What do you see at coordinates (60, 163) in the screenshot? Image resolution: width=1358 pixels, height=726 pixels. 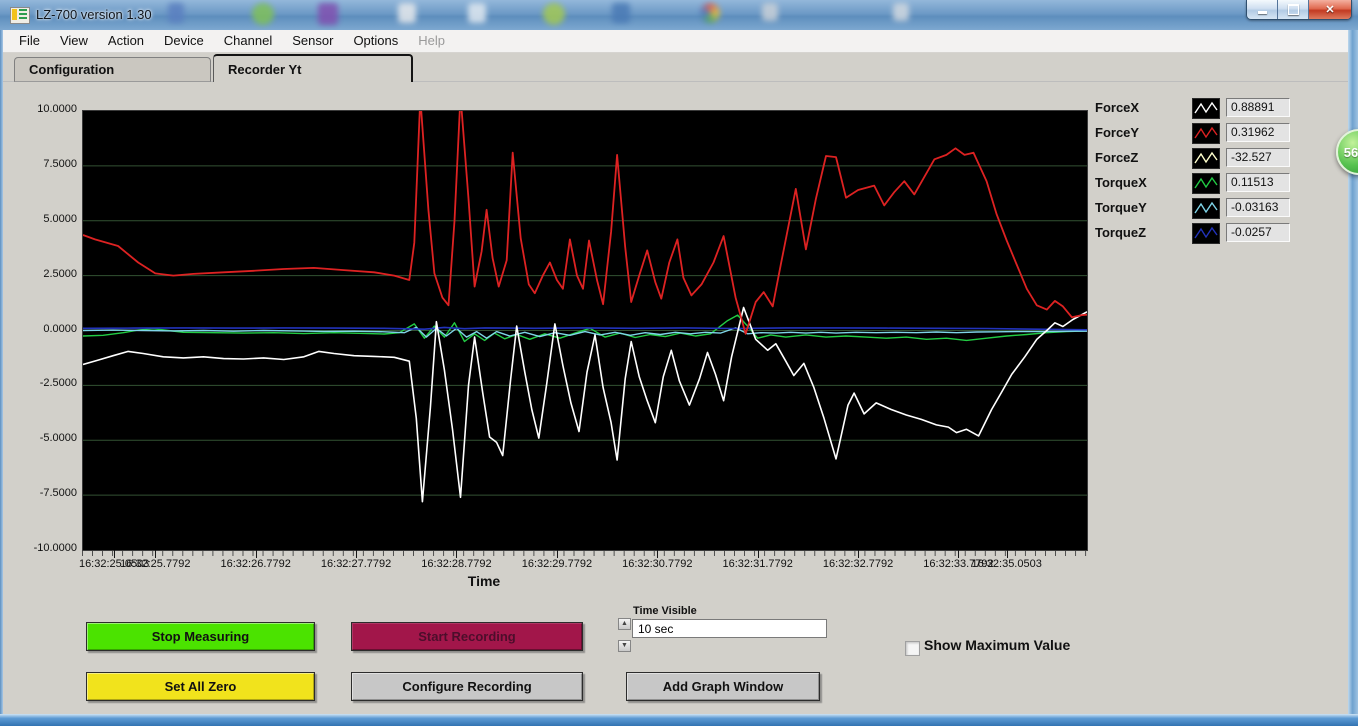 I see `y-tick-label: 7.5000` at bounding box center [60, 163].